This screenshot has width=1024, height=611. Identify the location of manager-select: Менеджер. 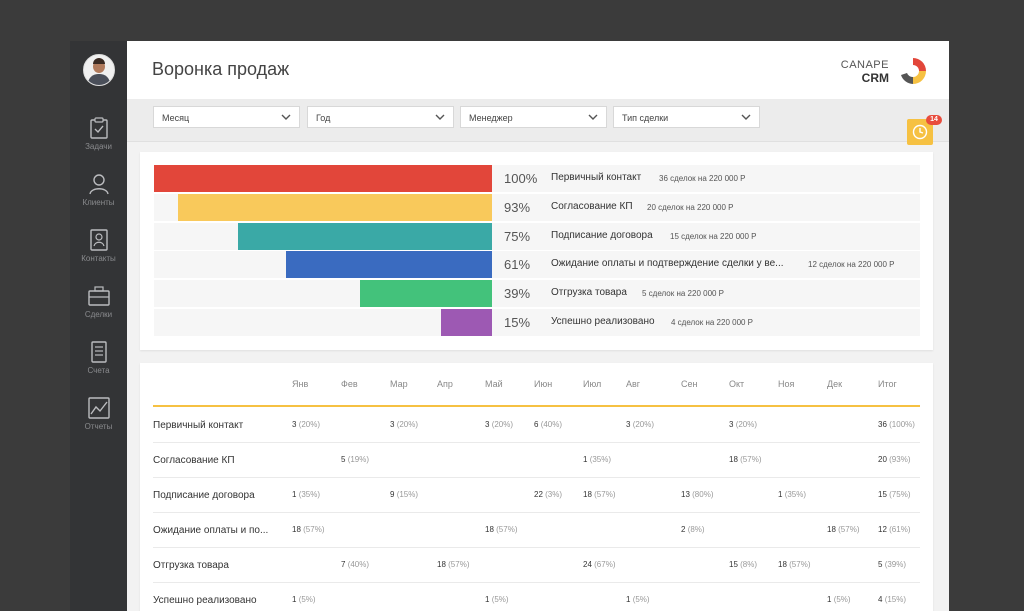
(533, 117).